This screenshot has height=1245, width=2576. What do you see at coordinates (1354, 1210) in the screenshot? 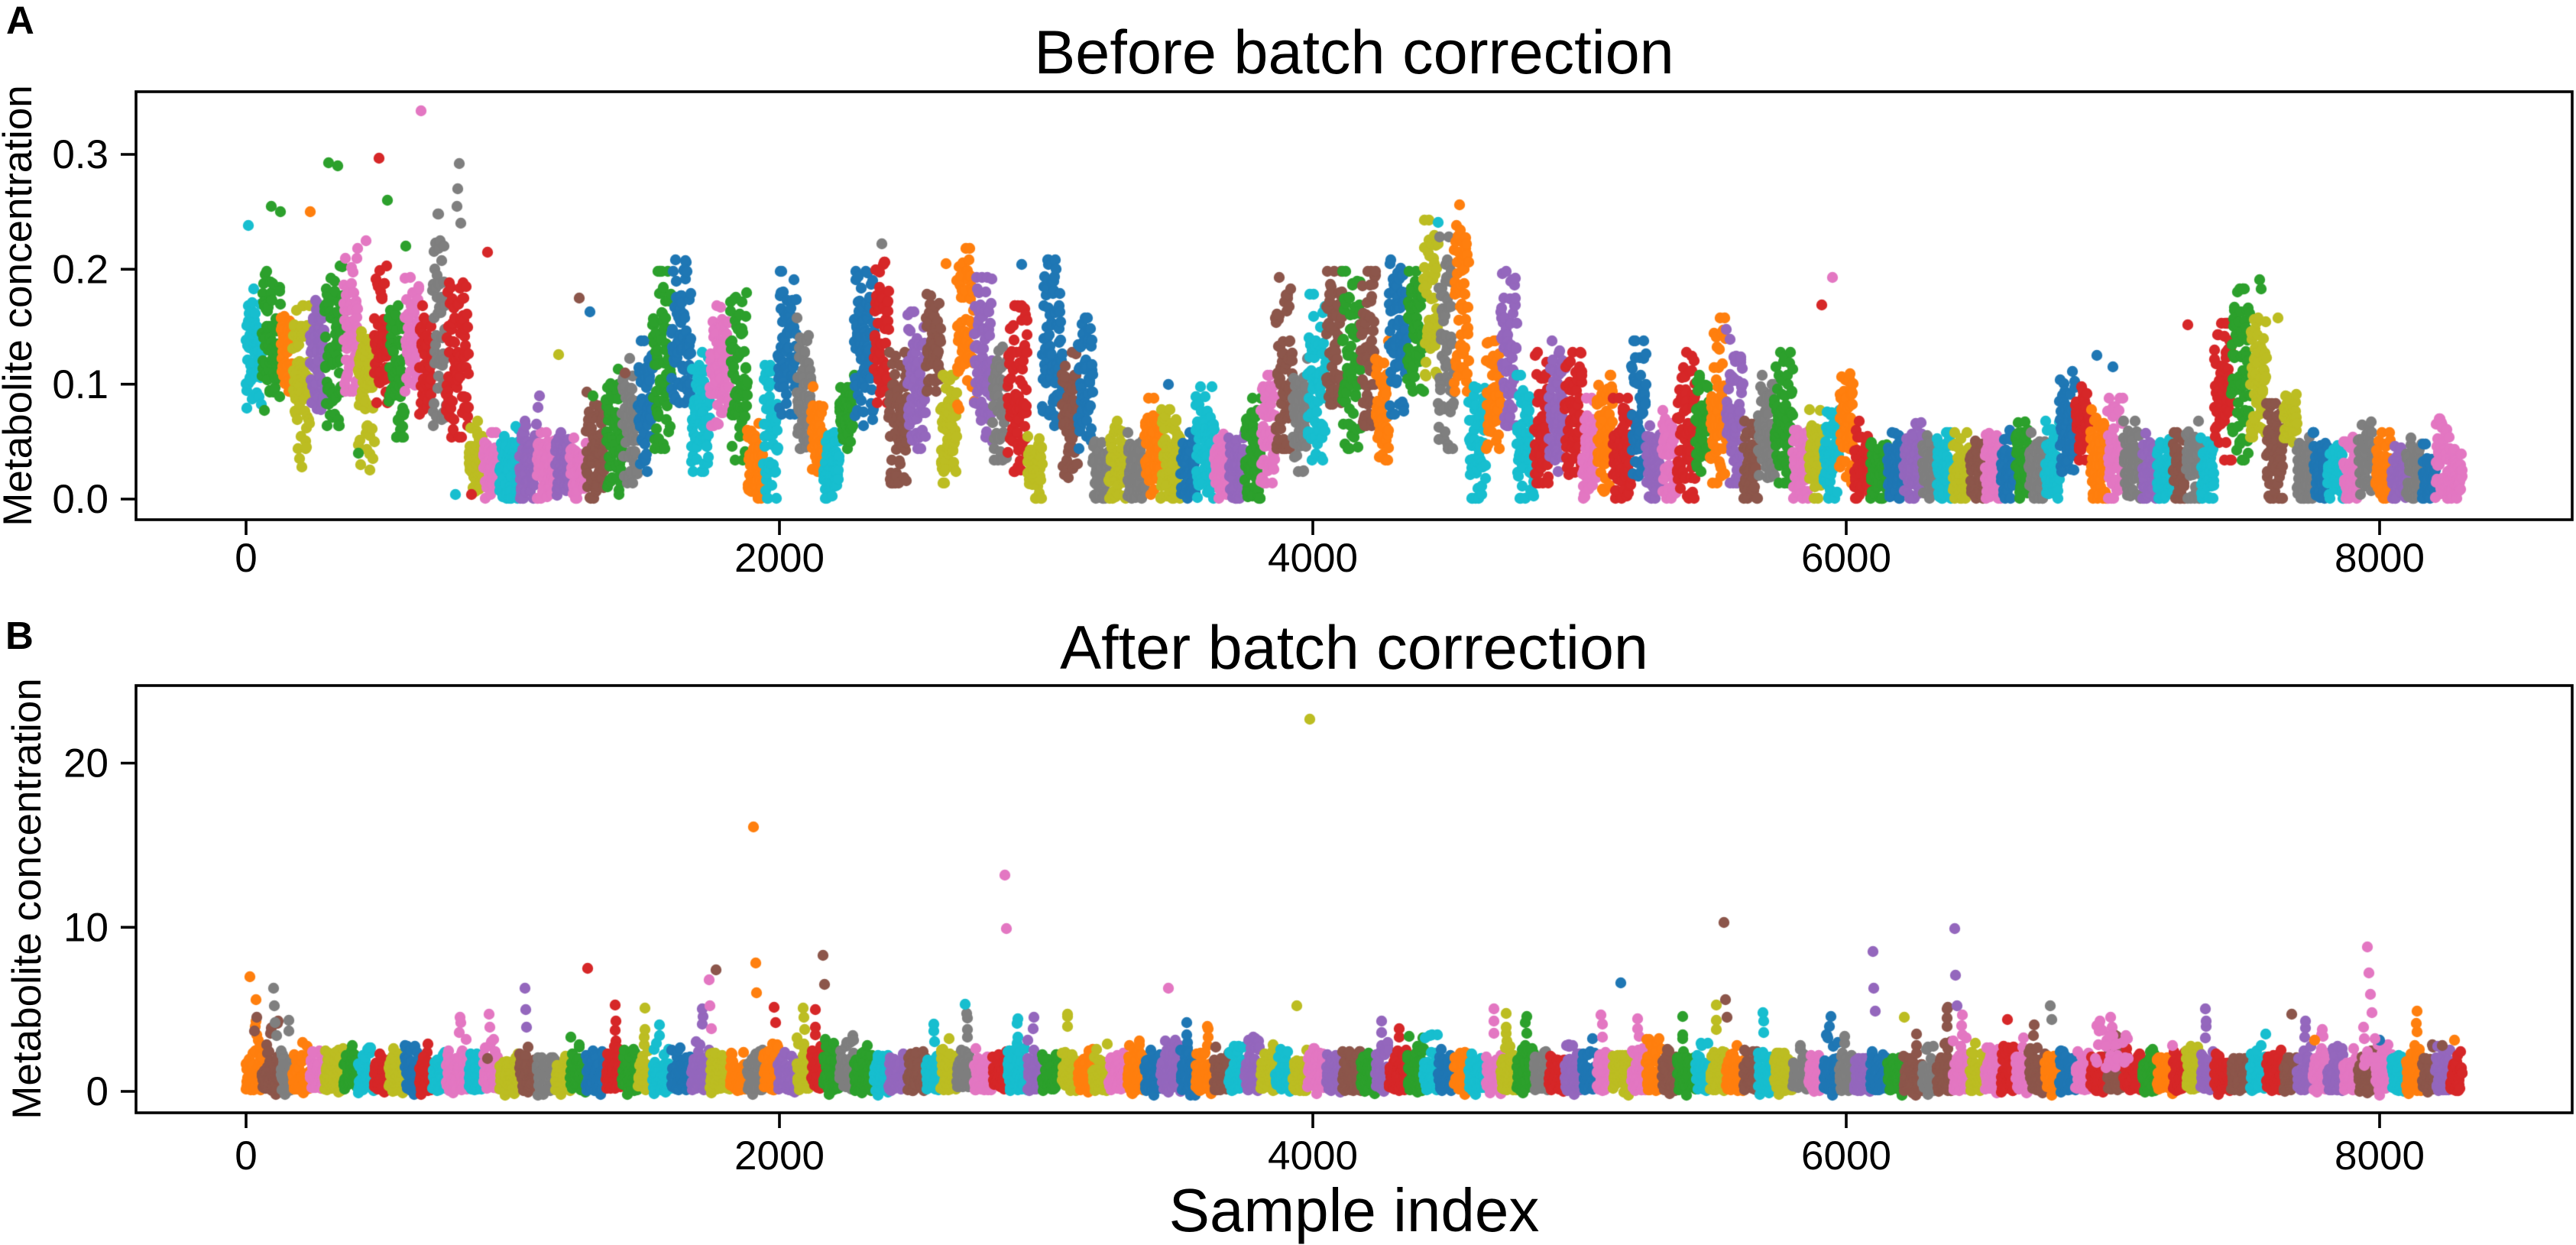
I see `svg-text: Sample index` at bounding box center [1354, 1210].